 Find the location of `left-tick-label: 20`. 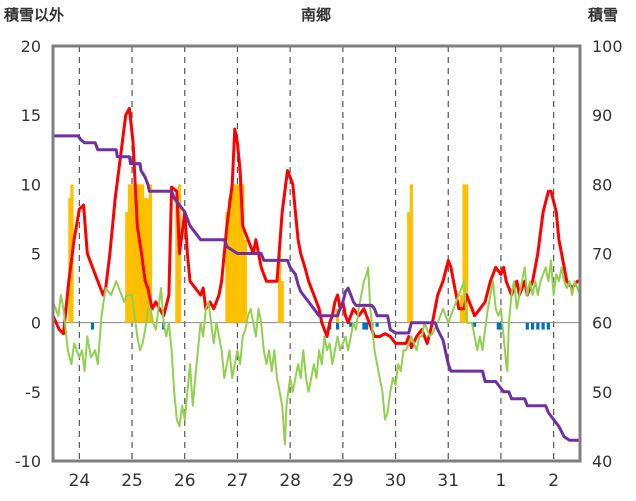

left-tick-label: 20 is located at coordinates (31, 46).